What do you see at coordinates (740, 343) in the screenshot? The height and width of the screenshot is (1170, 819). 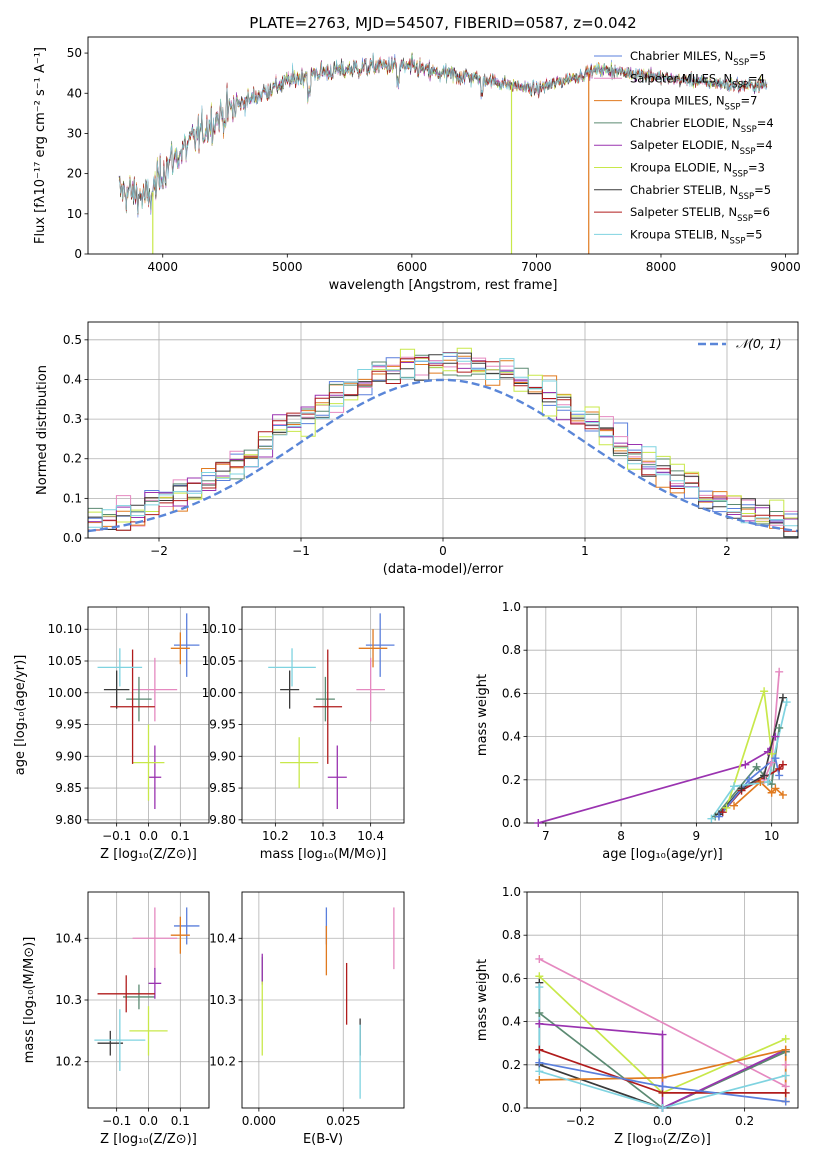 I see `residuals-legend: 𝒩(0, 1)` at bounding box center [740, 343].